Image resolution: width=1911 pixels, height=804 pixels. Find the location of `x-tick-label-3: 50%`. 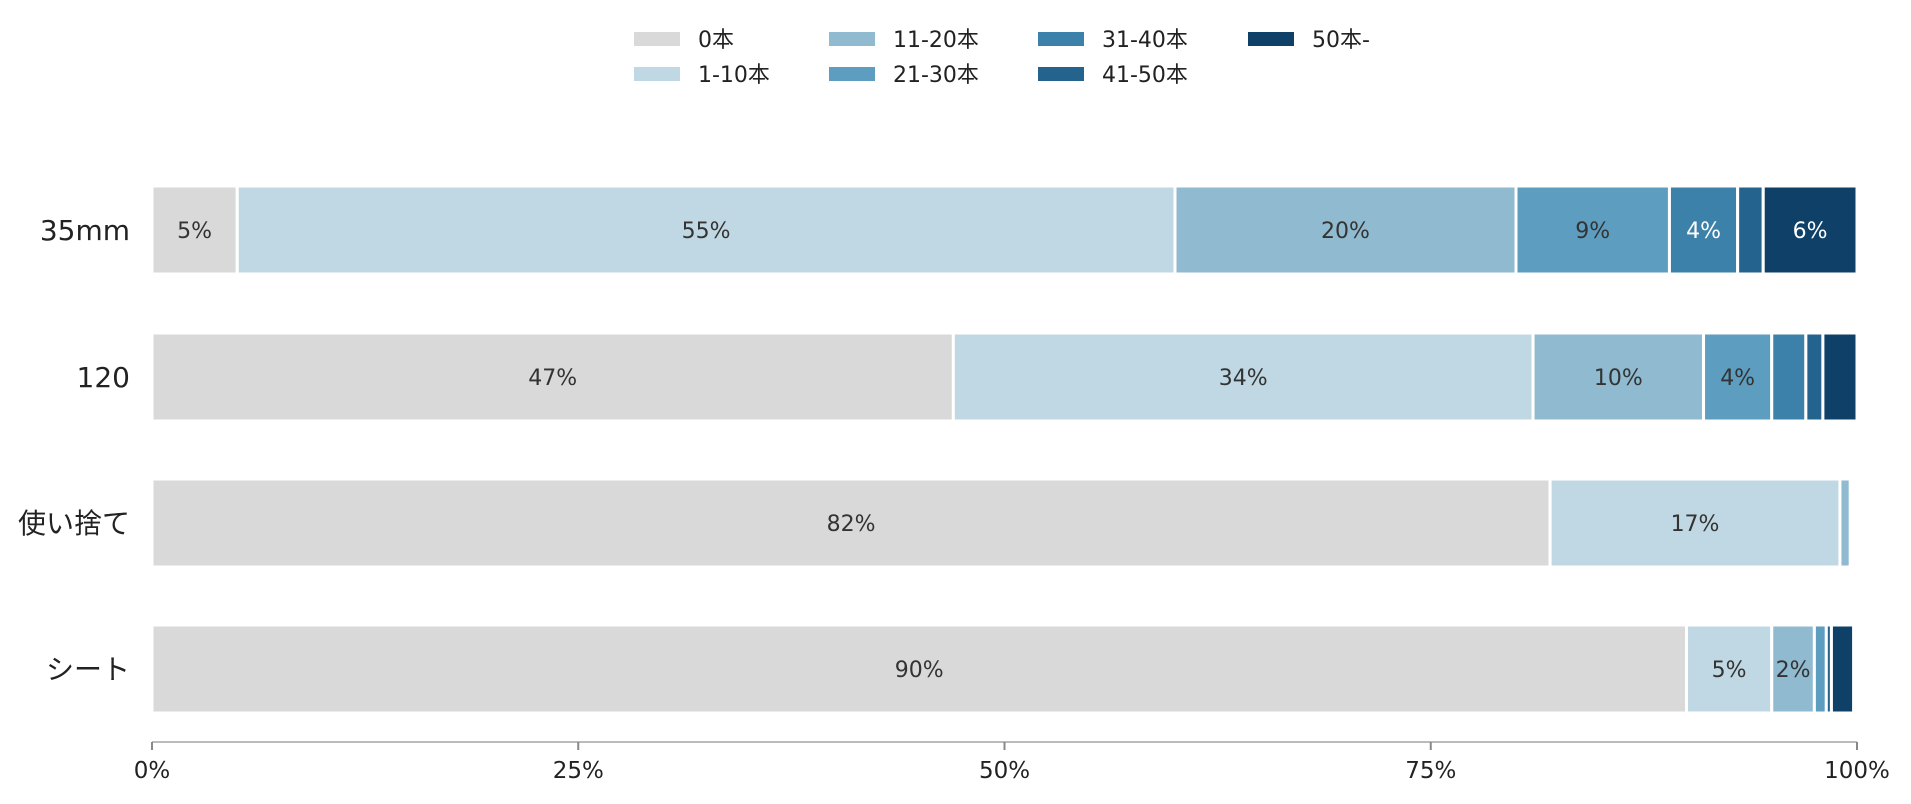

x-tick-label-3: 50% is located at coordinates (1004, 771).